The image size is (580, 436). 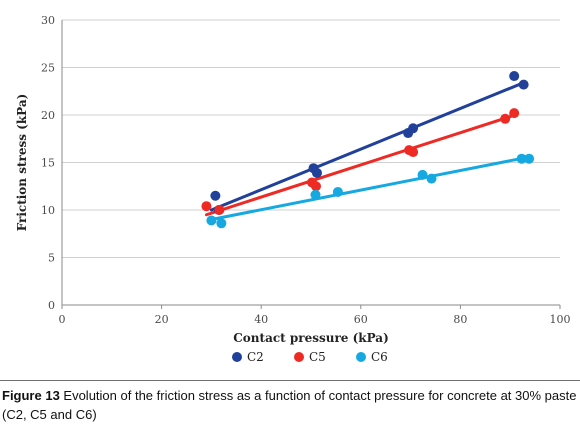 What do you see at coordinates (48, 210) in the screenshot?
I see `y-tick-label: 10` at bounding box center [48, 210].